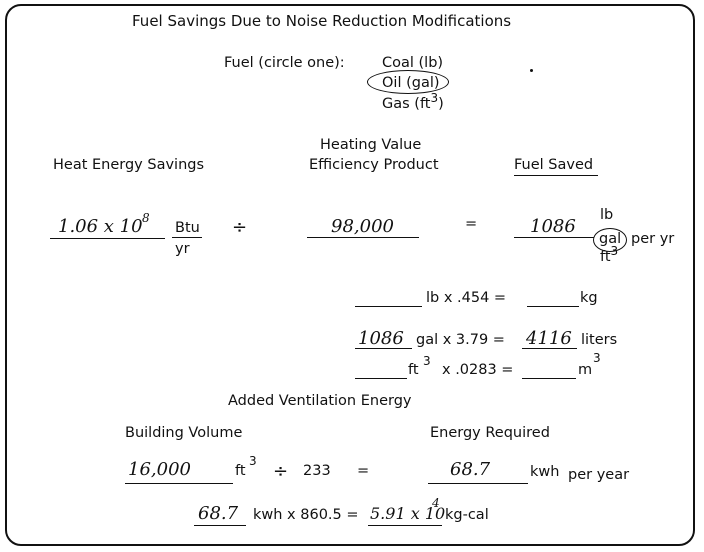 This screenshot has height=552, width=704. I want to click on m3-exponent: 3, so click(597, 358).